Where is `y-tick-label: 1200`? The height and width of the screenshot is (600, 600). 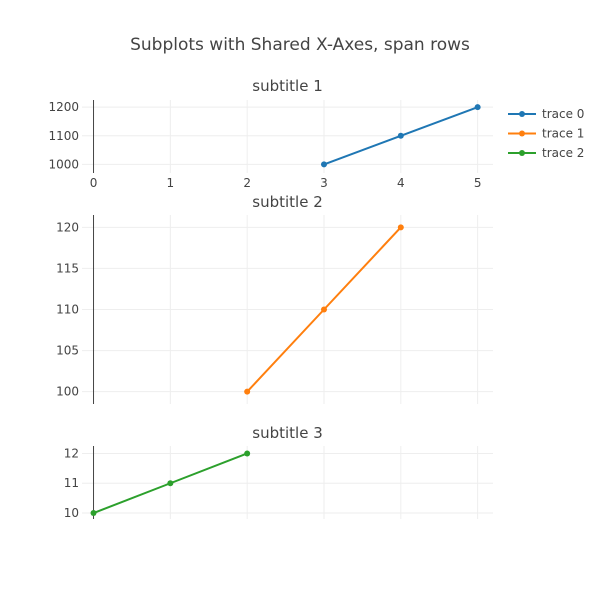 y-tick-label: 1200 is located at coordinates (63, 107).